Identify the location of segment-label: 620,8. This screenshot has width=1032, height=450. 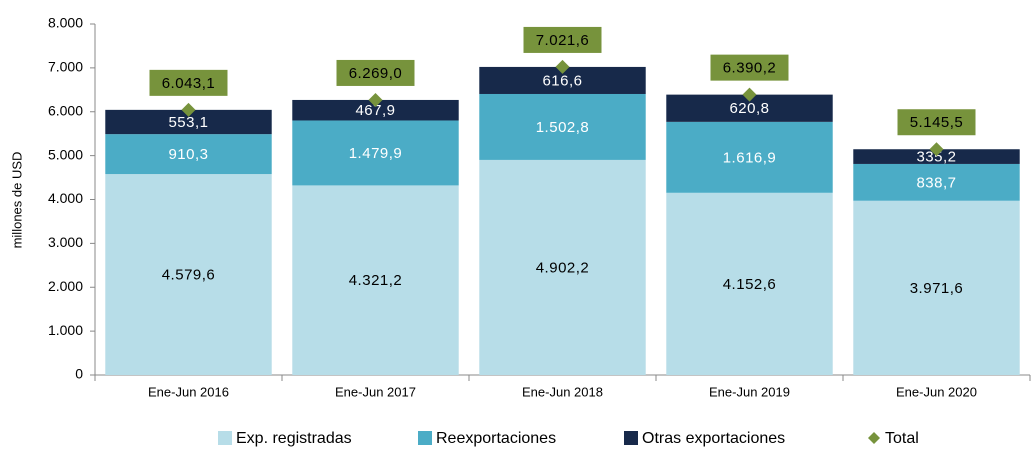
(749, 108).